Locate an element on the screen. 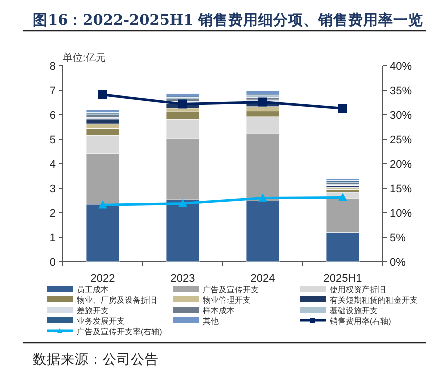 The width and height of the screenshot is (431, 377). y-tick-label: 6 is located at coordinates (53, 116).